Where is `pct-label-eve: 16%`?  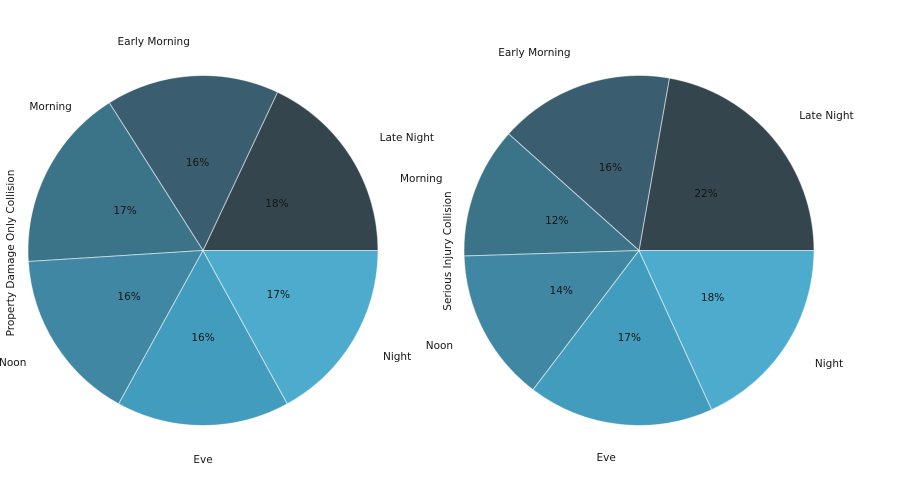 pct-label-eve: 16% is located at coordinates (203, 337).